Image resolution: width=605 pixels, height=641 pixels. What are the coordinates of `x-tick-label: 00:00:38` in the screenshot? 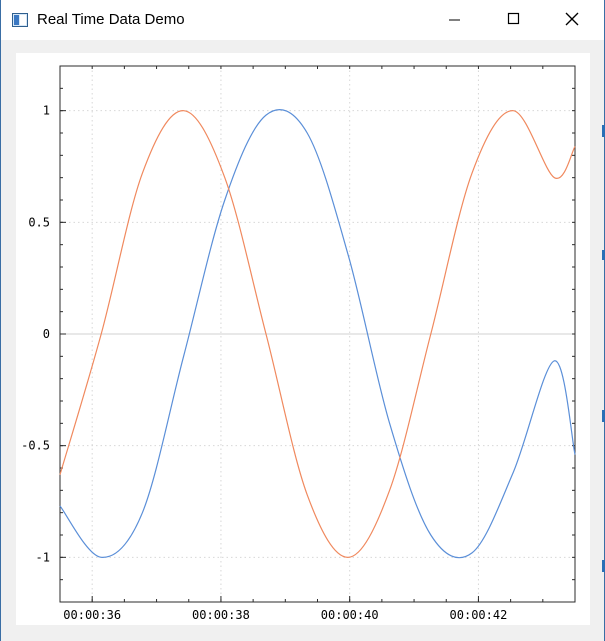 It's located at (221, 615).